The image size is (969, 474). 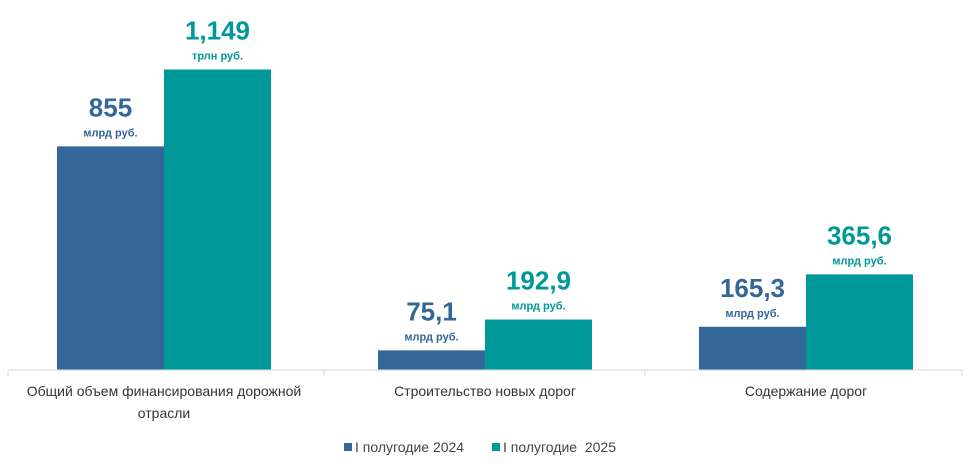 What do you see at coordinates (538, 281) in the screenshot?
I see `data-value-label: 192,9` at bounding box center [538, 281].